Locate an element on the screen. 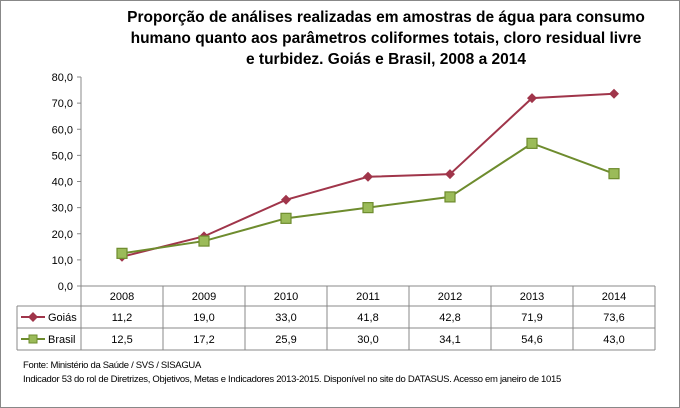  y-tick-label: 30,0 is located at coordinates (62, 209).